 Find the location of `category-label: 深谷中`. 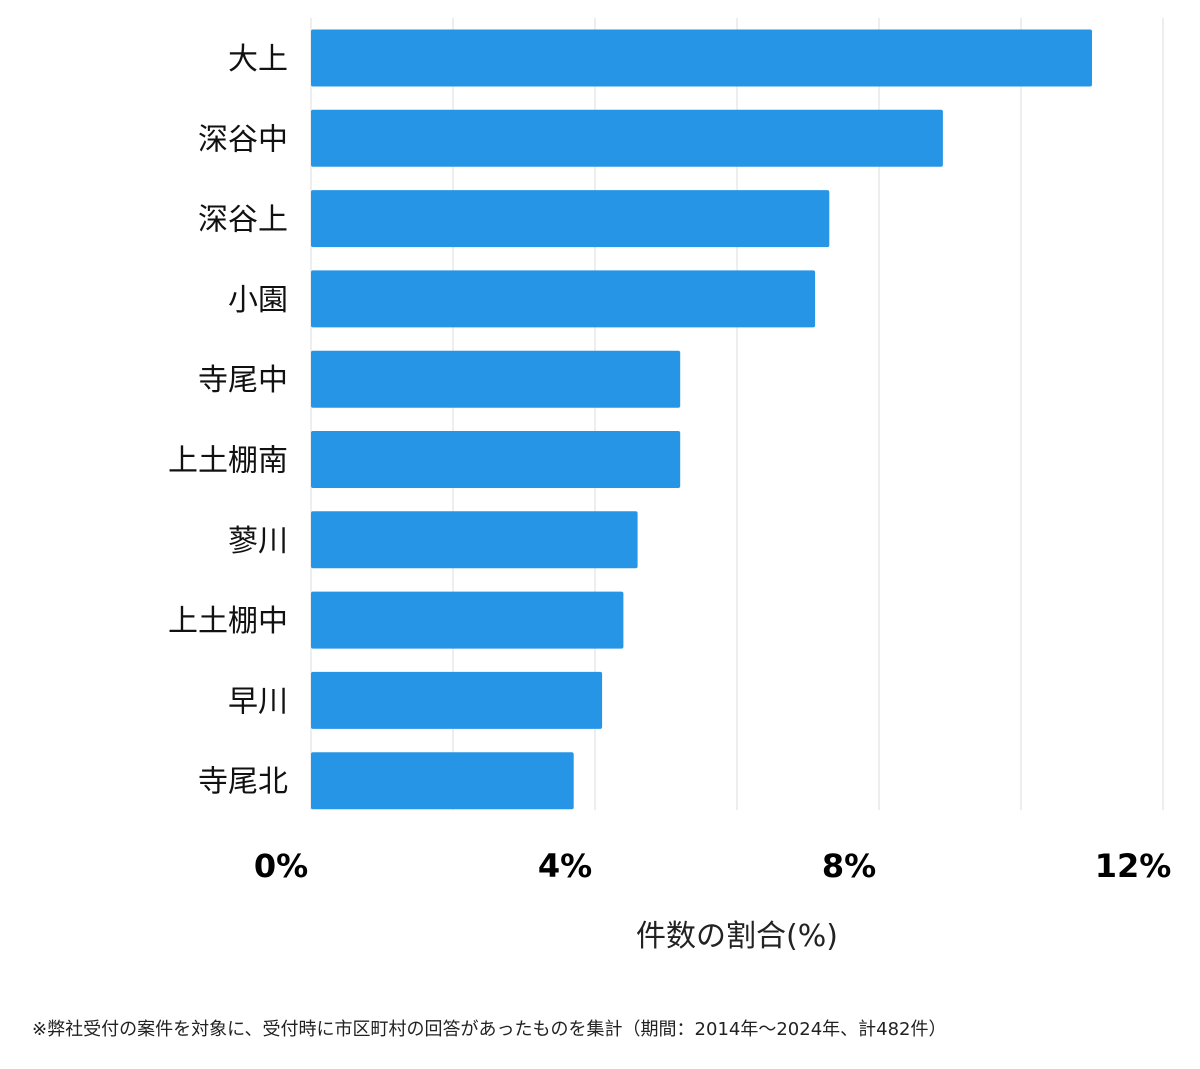

category-label: 深谷中 is located at coordinates (243, 139).